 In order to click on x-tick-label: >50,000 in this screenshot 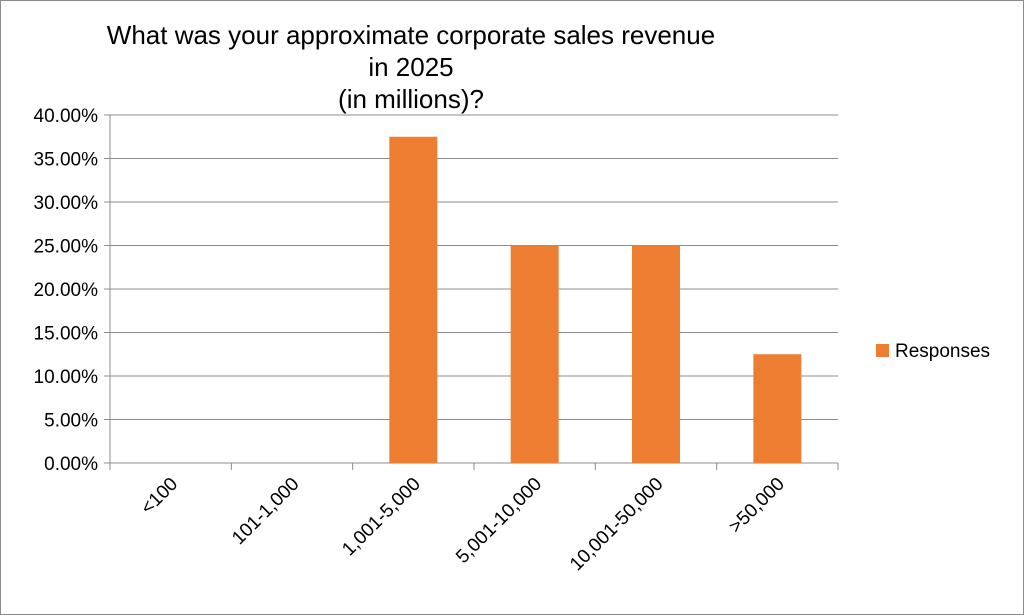, I will do `click(757, 506)`.